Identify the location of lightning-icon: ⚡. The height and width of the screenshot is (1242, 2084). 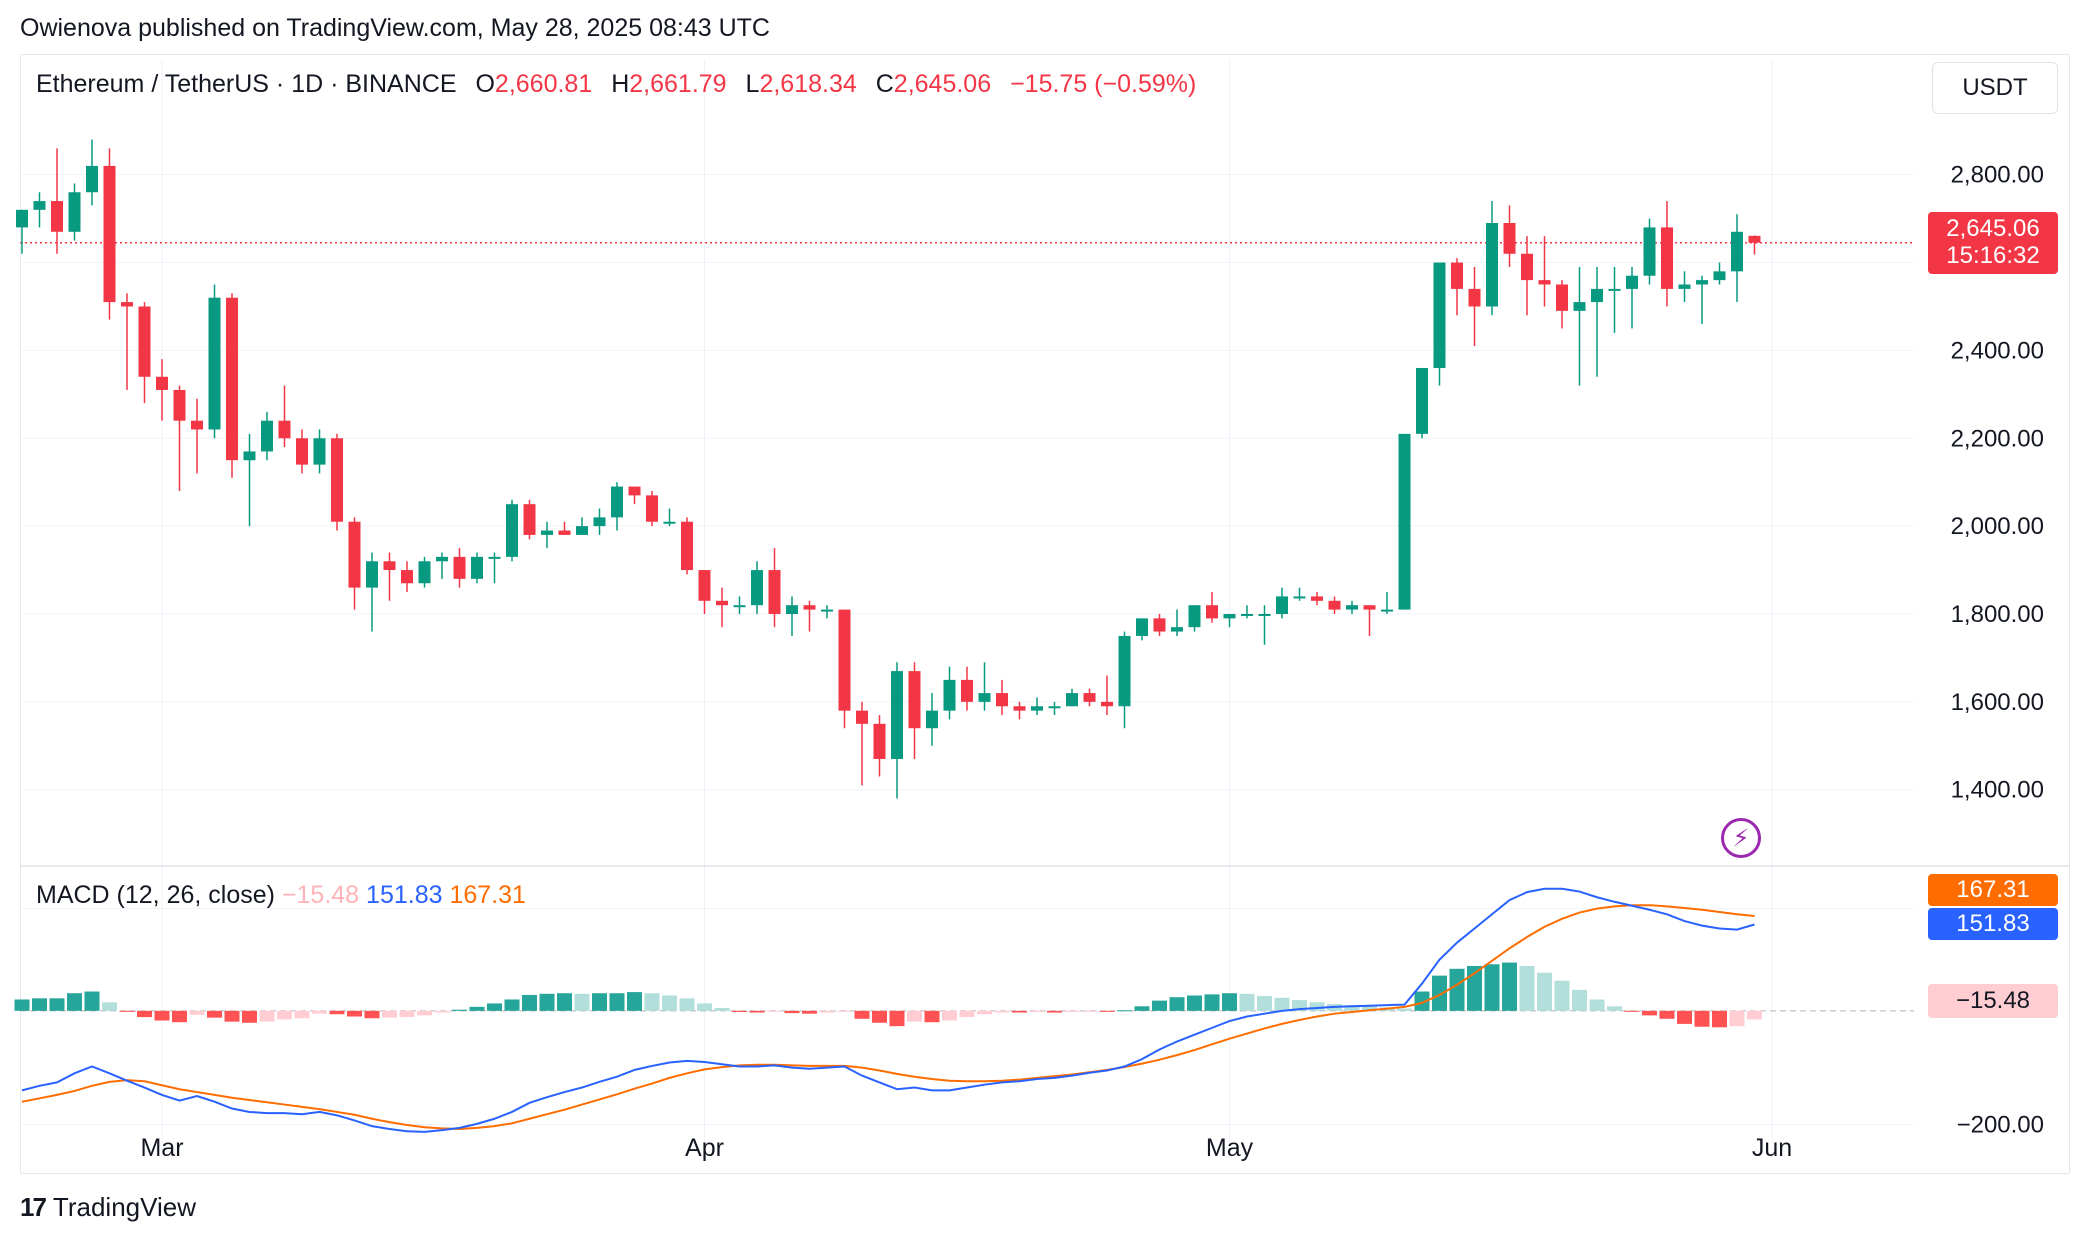
(1741, 838).